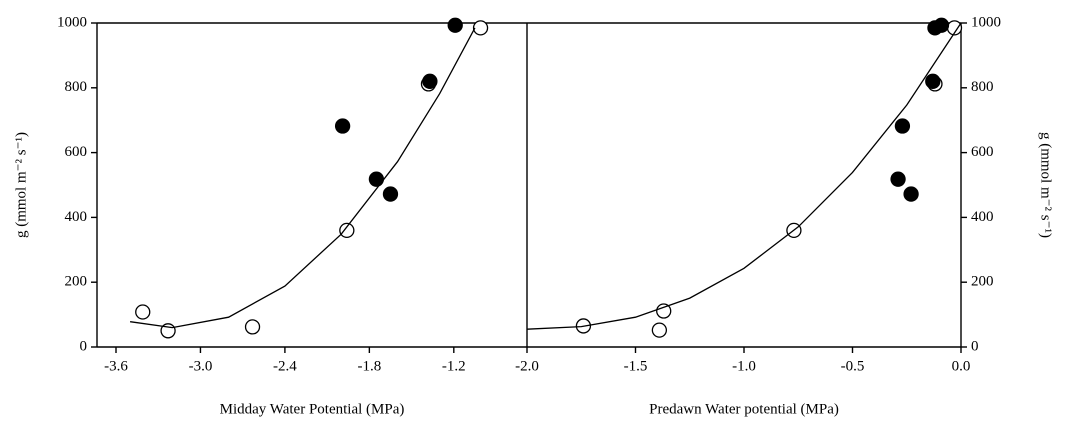 This screenshot has width=1067, height=431. I want to click on x-tick-label: -1.5, so click(636, 366).